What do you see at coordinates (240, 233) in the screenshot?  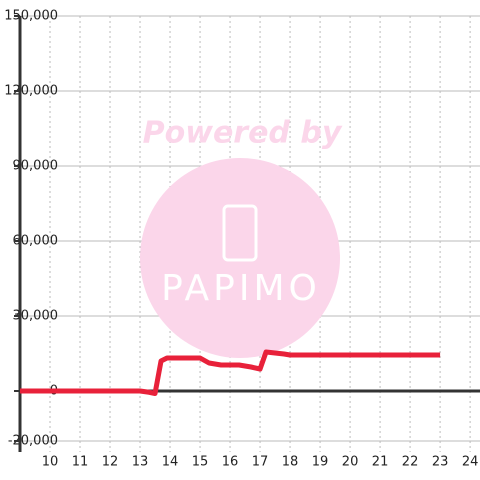 I see `watermark-icon` at bounding box center [240, 233].